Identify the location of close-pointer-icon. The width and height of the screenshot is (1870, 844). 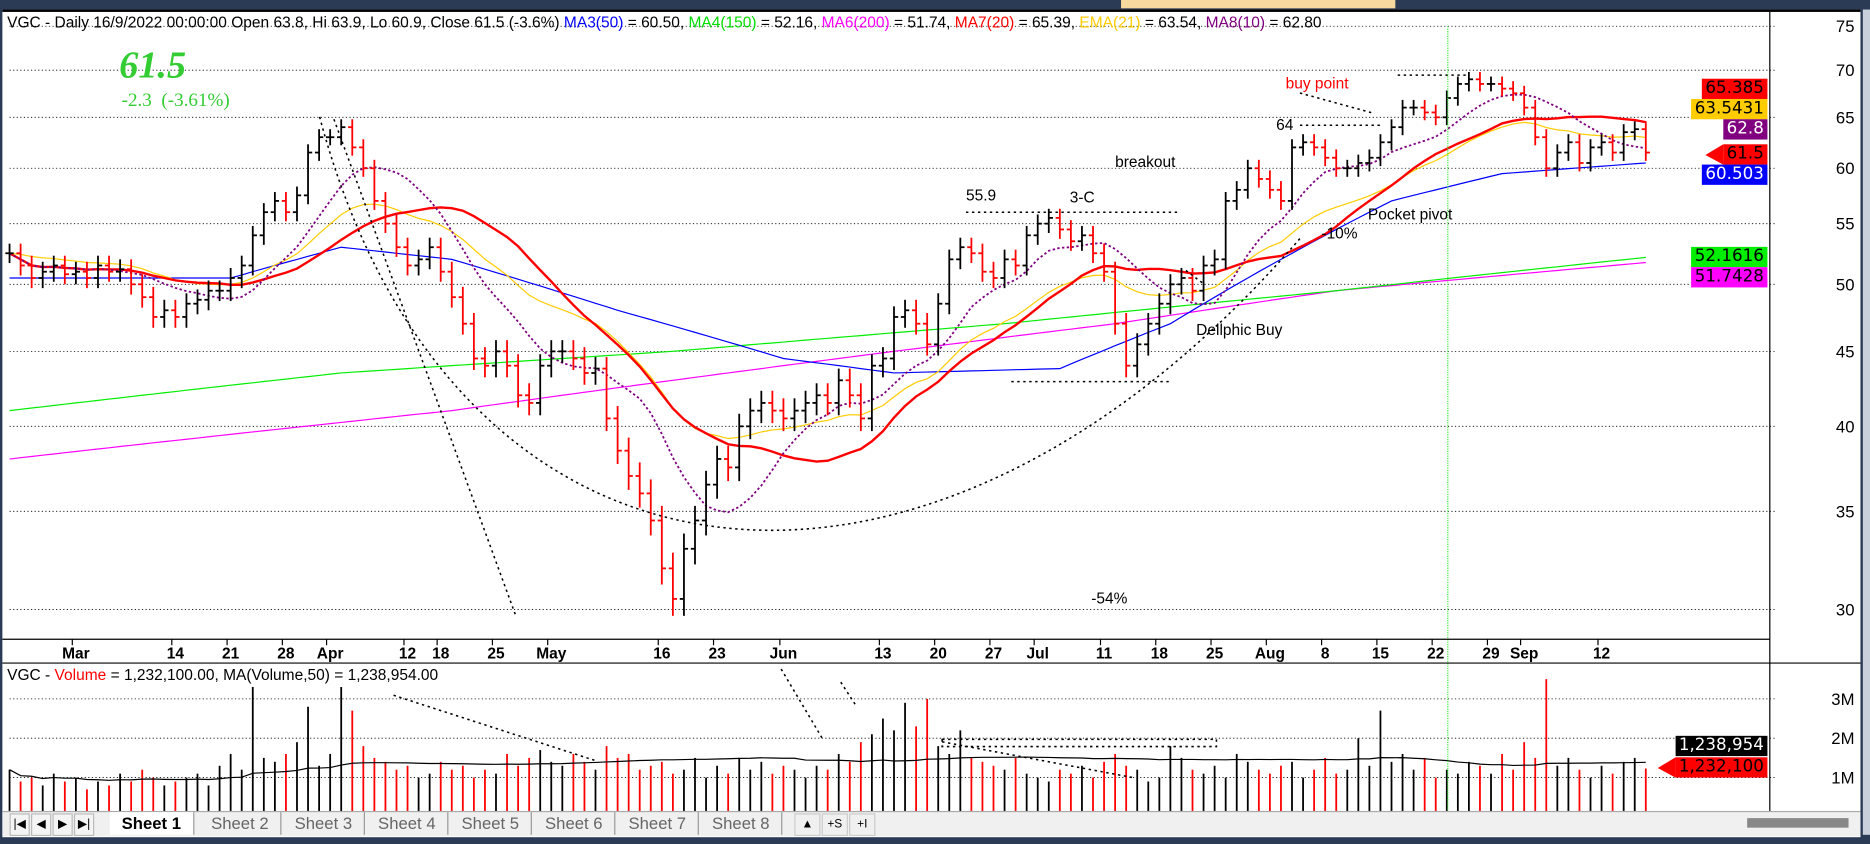
(1714, 154).